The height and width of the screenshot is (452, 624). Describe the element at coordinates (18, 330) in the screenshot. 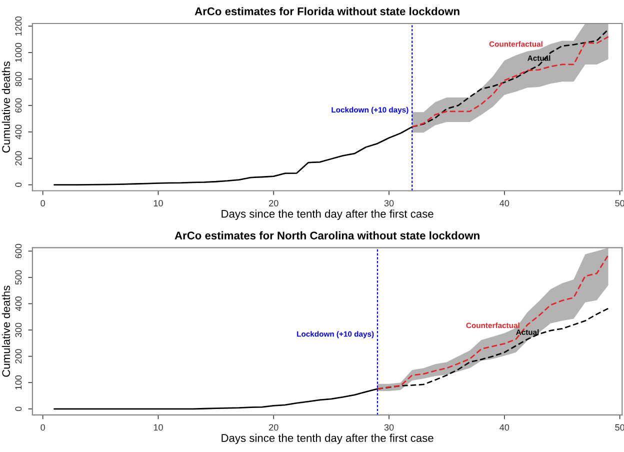

I see `y-tick-label: 300` at that location.